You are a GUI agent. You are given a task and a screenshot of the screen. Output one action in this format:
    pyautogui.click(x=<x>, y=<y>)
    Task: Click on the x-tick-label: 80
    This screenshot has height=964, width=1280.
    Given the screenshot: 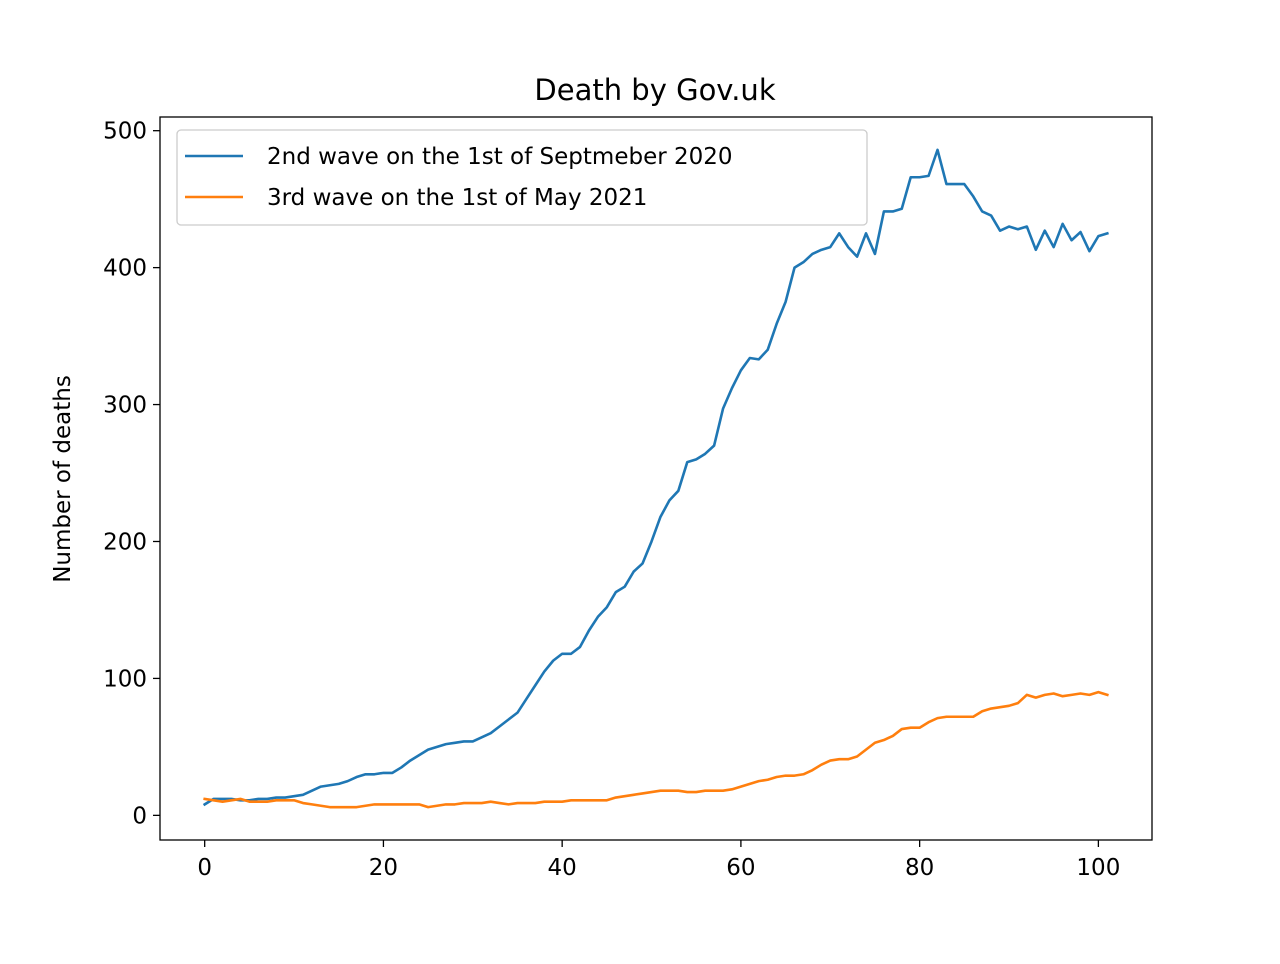 What is the action you would take?
    pyautogui.click(x=919, y=868)
    